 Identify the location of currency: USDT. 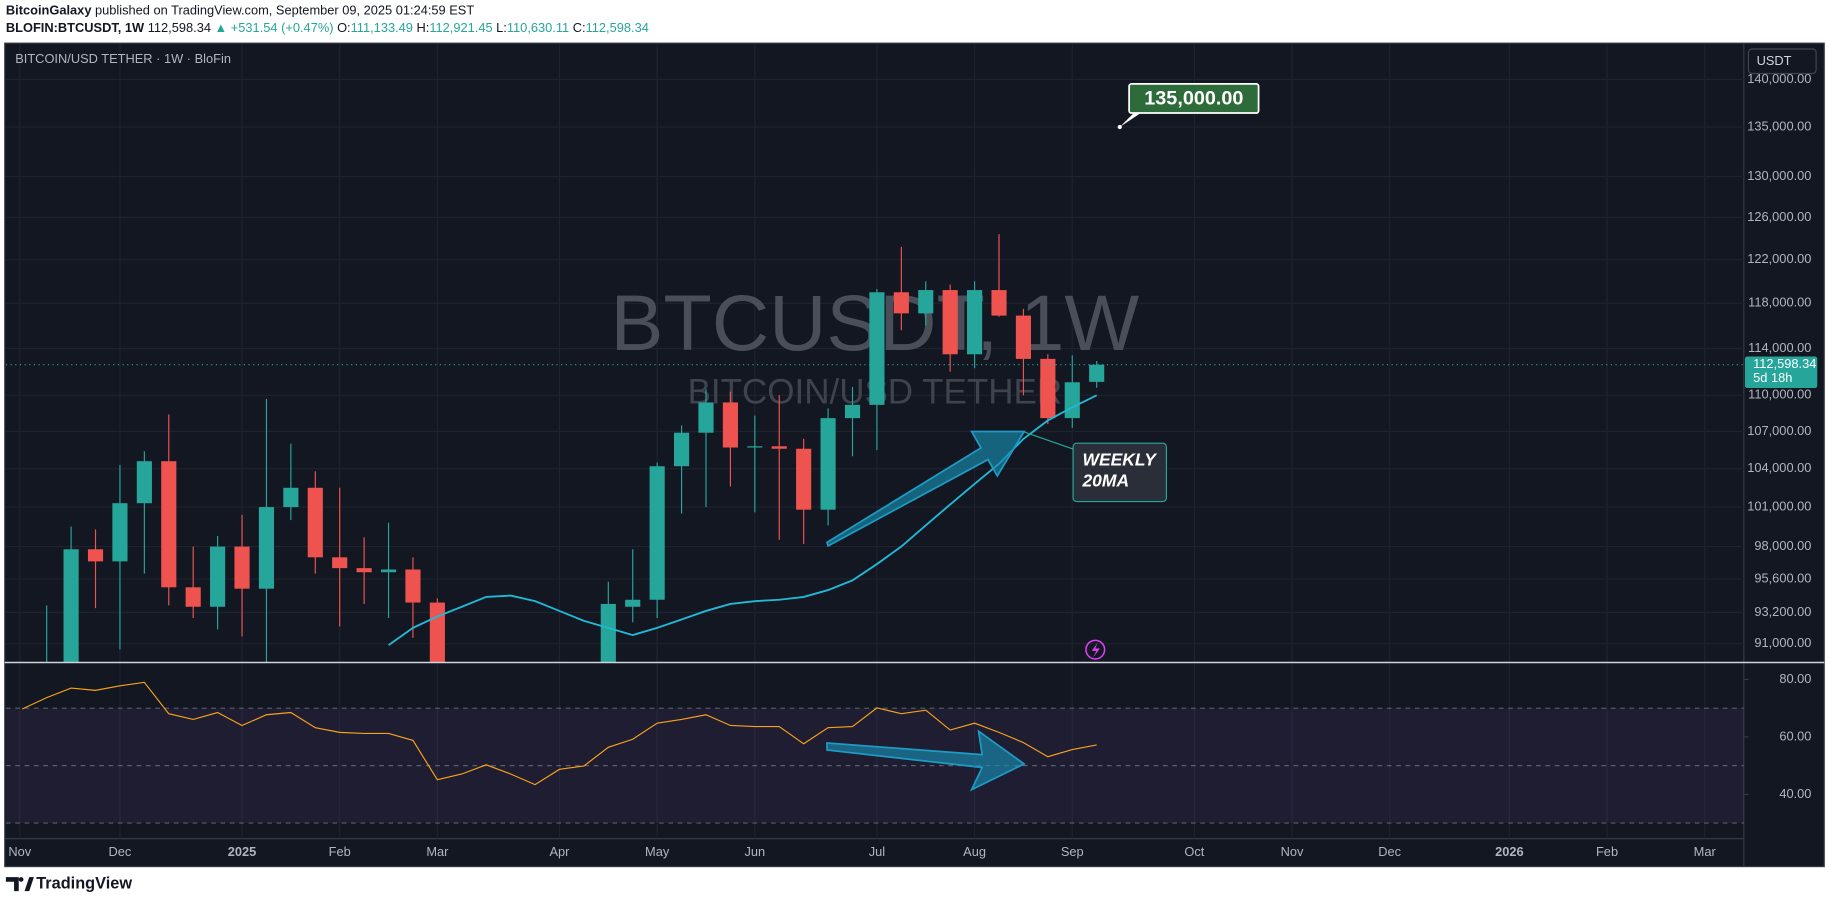
(1774, 60).